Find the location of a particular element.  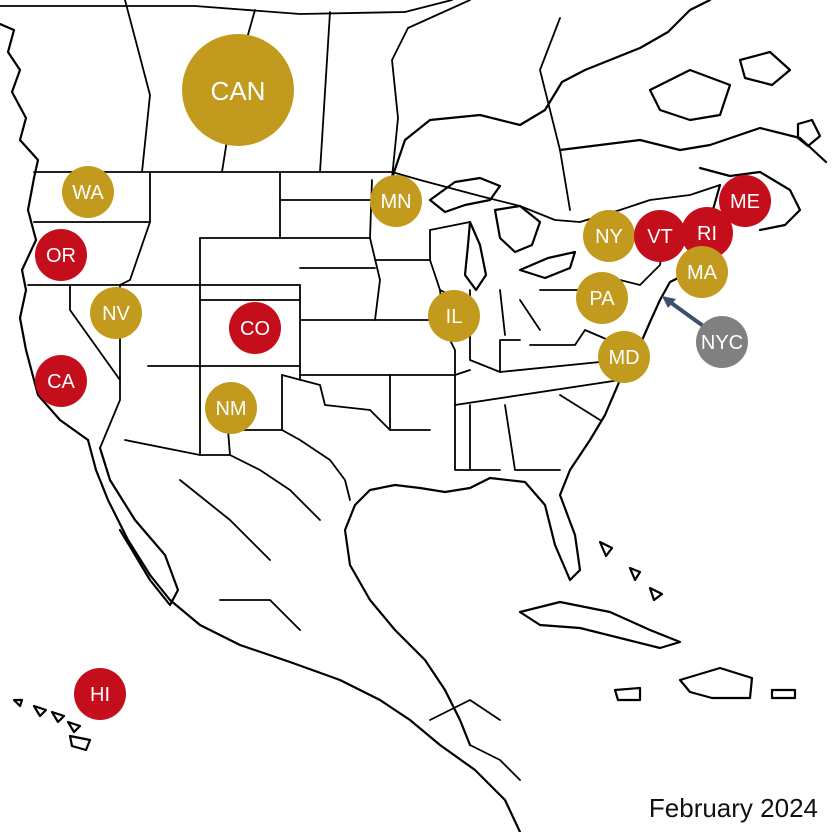

marker-label: OR is located at coordinates (61, 256).